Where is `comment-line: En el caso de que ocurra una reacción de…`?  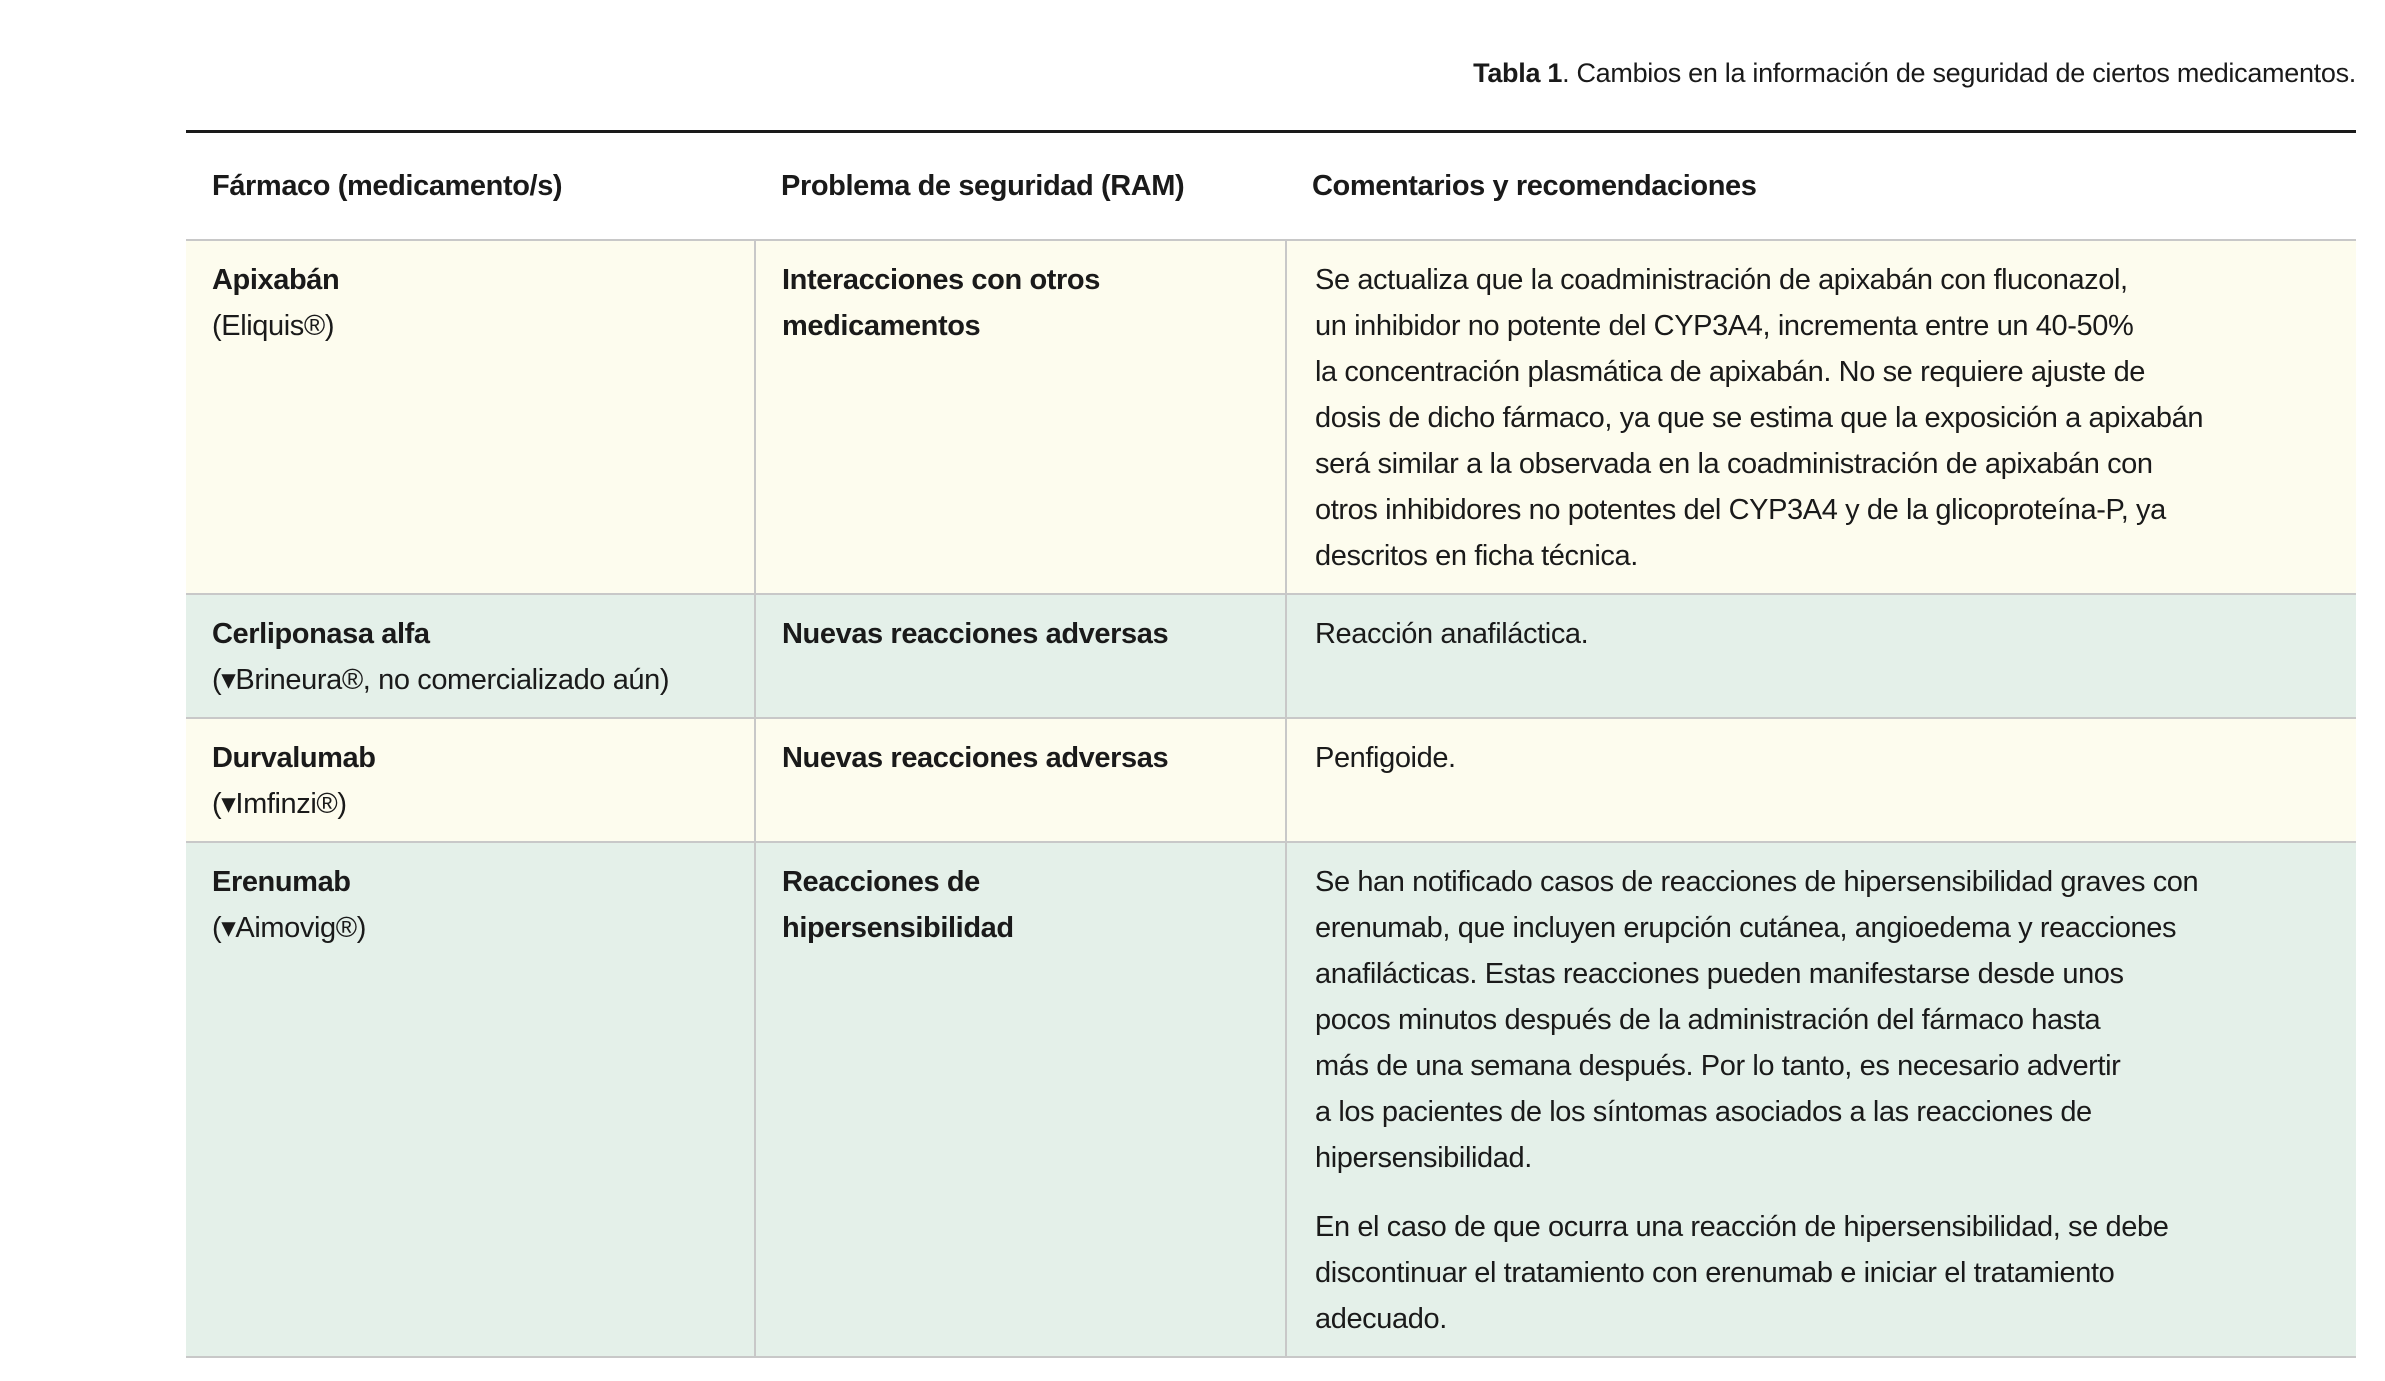
comment-line: En el caso de que ocurra una reacción de… is located at coordinates (1742, 1227).